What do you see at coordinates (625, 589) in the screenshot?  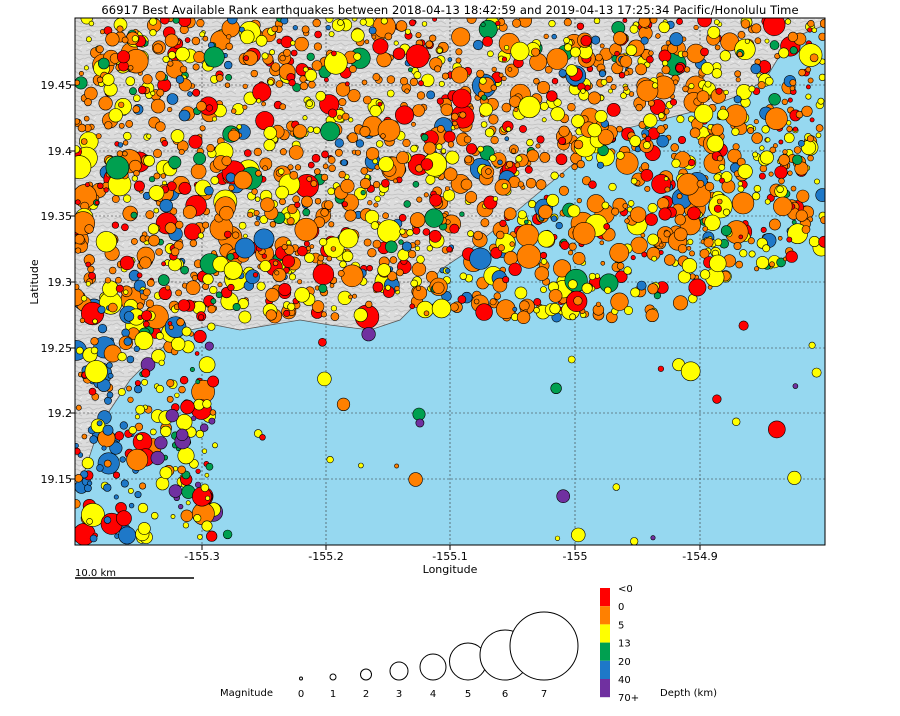 I see `depth-legend-label: <0` at bounding box center [625, 589].